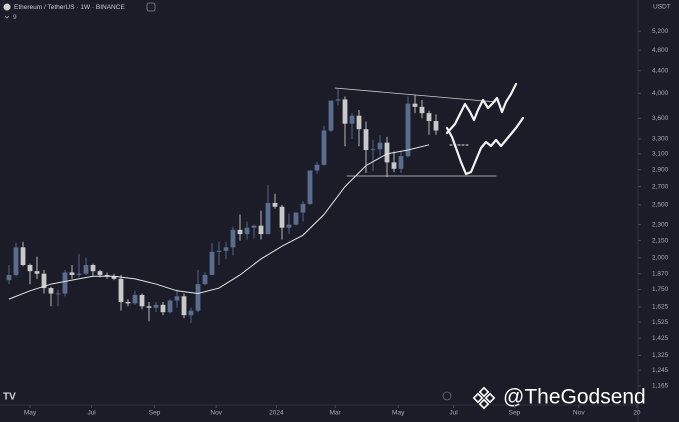 This screenshot has height=422, width=679. Describe the element at coordinates (447, 396) in the screenshot. I see `scroll-icon` at that location.